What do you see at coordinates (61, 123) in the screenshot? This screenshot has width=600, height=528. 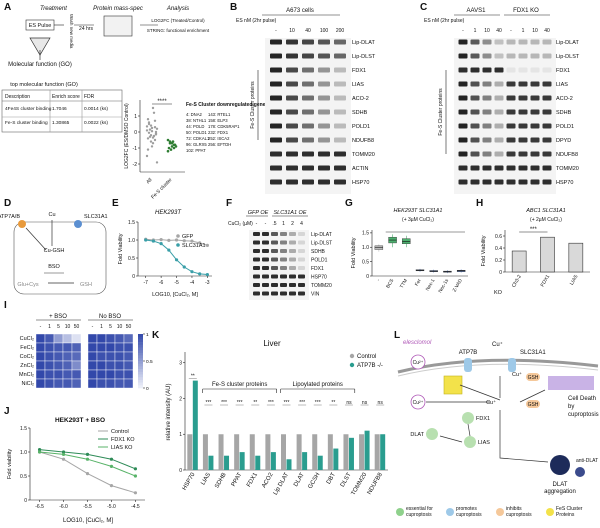 I see `table-cell: 1.30865` at bounding box center [61, 123].